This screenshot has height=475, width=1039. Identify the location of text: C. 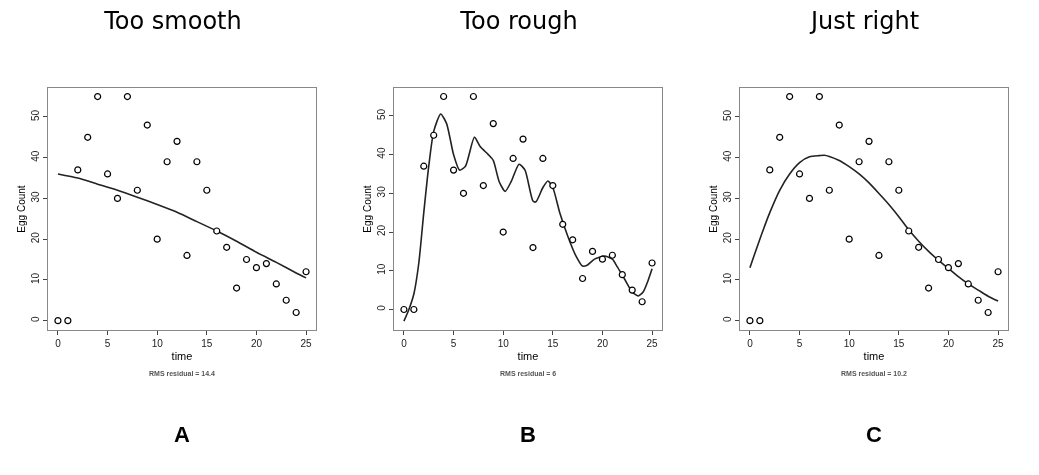
(874, 434).